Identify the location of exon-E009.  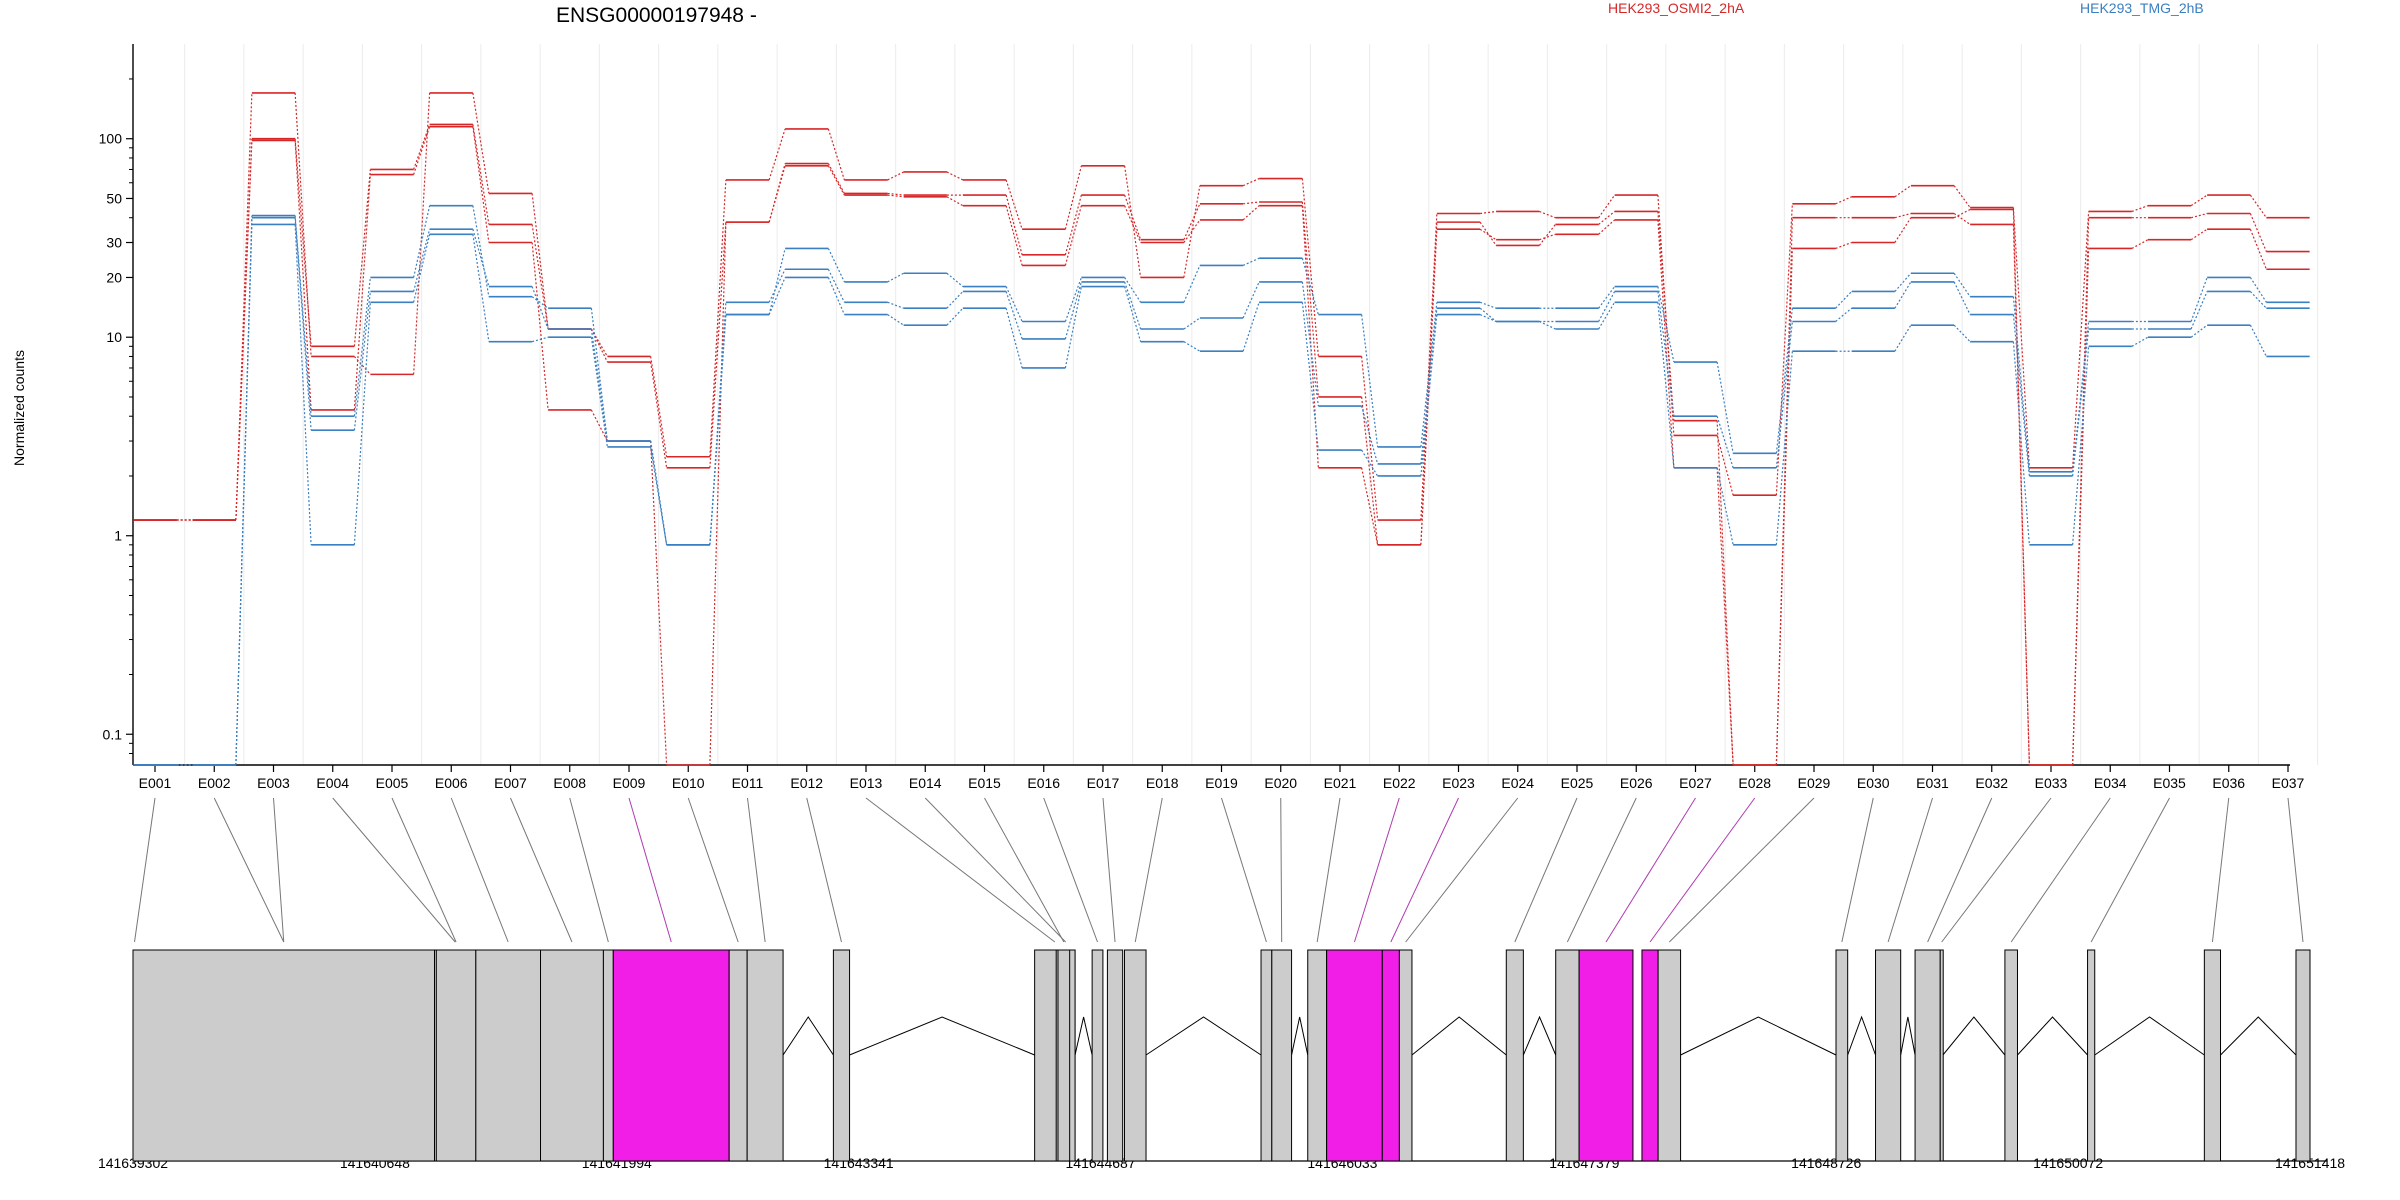
(671, 1055).